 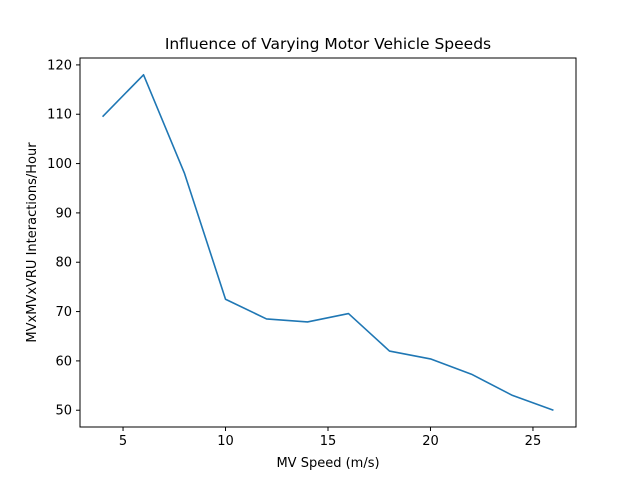 What do you see at coordinates (63, 312) in the screenshot?
I see `y-tick-label: 70` at bounding box center [63, 312].